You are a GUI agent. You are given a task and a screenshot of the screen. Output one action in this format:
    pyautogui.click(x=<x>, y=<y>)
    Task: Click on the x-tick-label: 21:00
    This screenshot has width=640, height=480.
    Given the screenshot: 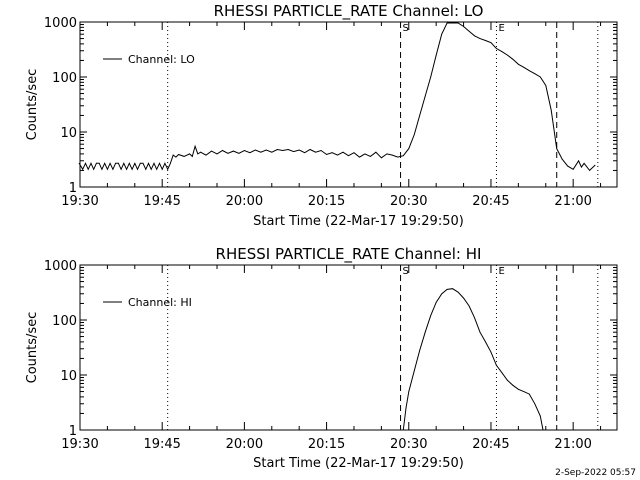 What is the action you would take?
    pyautogui.click(x=572, y=444)
    